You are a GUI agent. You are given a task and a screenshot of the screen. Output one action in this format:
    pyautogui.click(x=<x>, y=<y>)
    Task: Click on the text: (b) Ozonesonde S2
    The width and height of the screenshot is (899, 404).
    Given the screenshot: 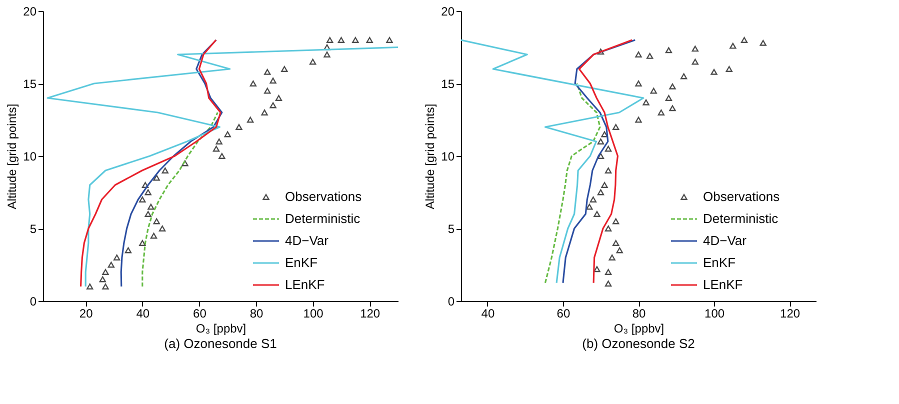 What is the action you would take?
    pyautogui.click(x=638, y=343)
    